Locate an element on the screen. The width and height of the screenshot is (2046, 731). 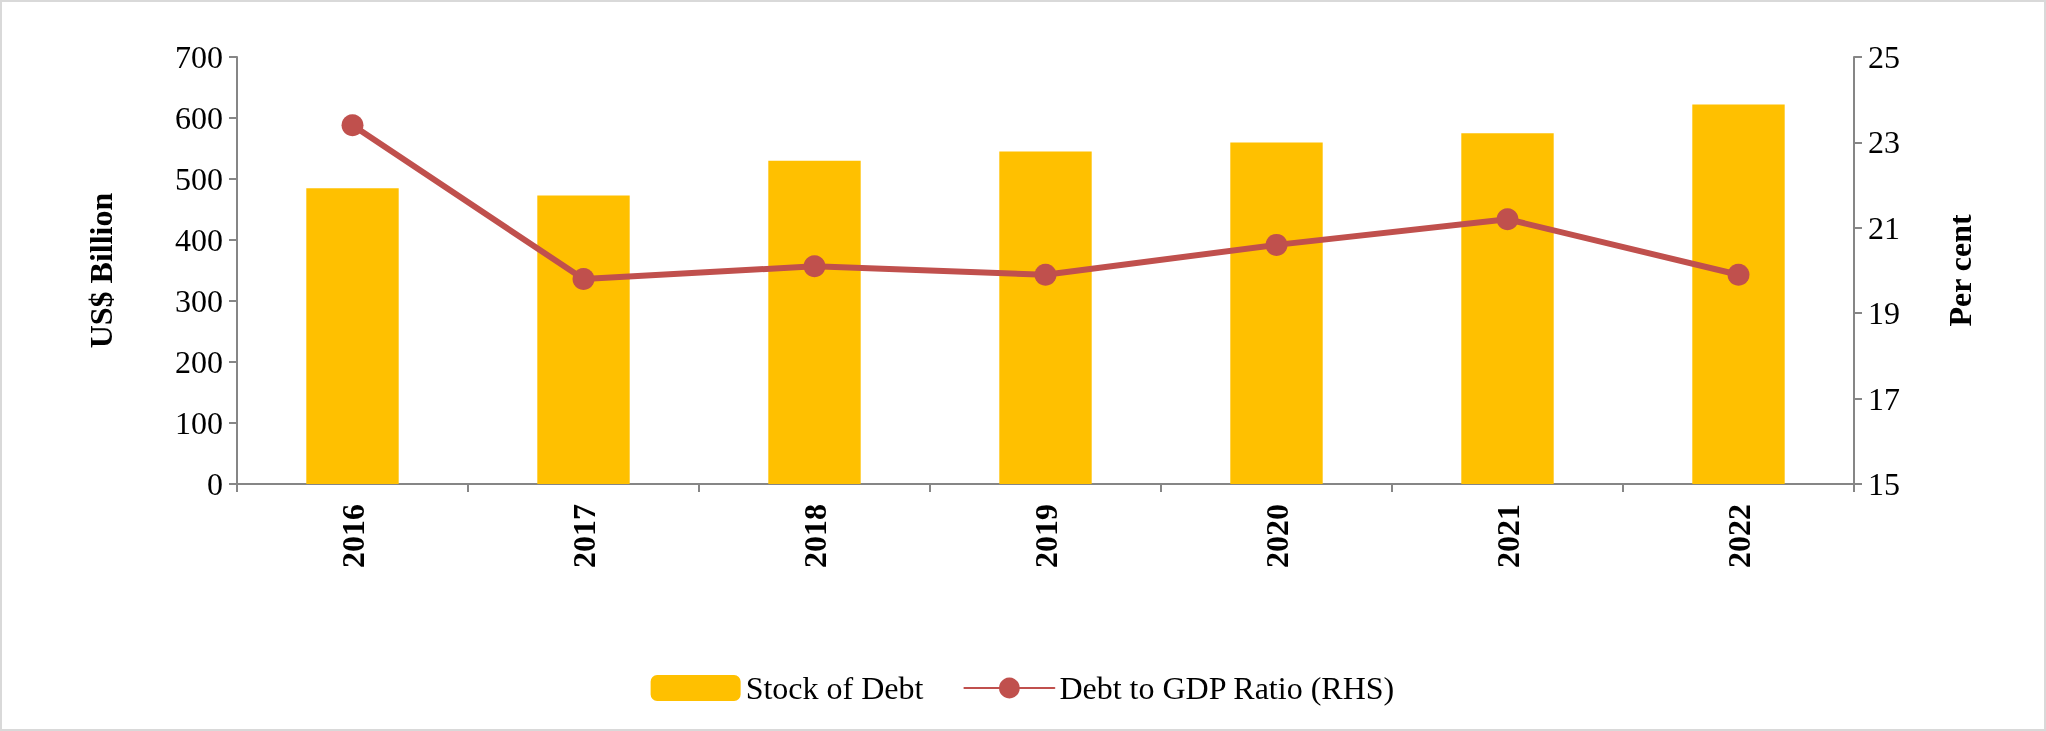
x-tick-label: 2019 is located at coordinates (1045, 536).